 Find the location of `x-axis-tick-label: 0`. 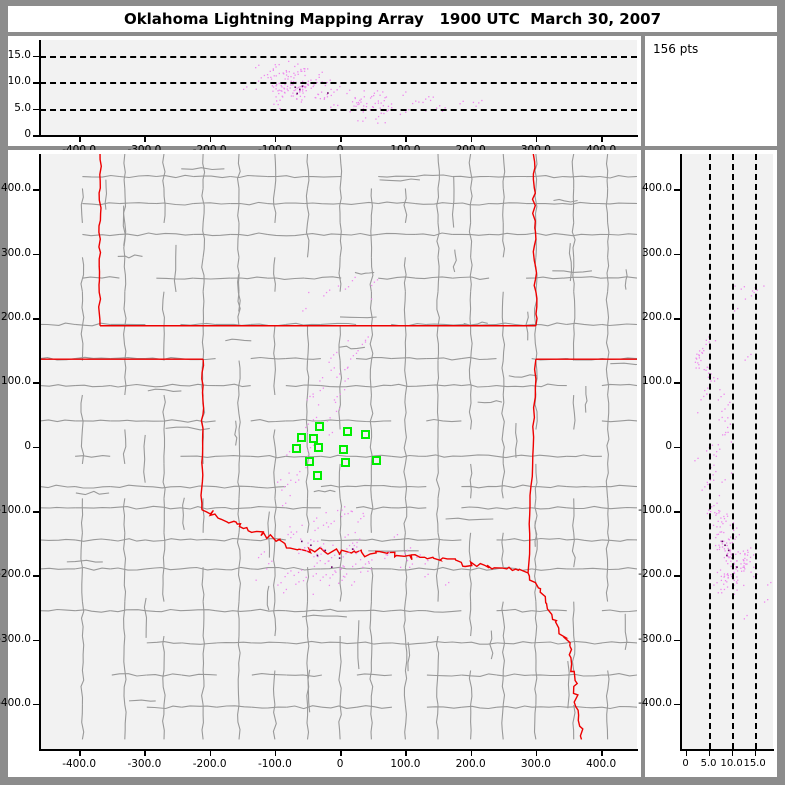

x-axis-tick-label: 0 is located at coordinates (340, 764).